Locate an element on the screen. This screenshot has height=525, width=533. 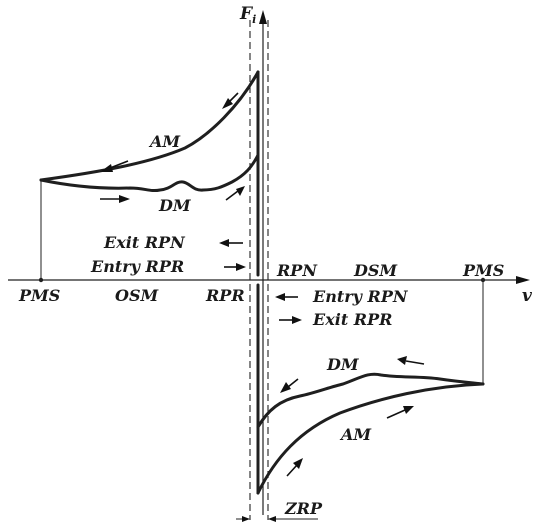
rpn-label: RPN is located at coordinates (297, 270).